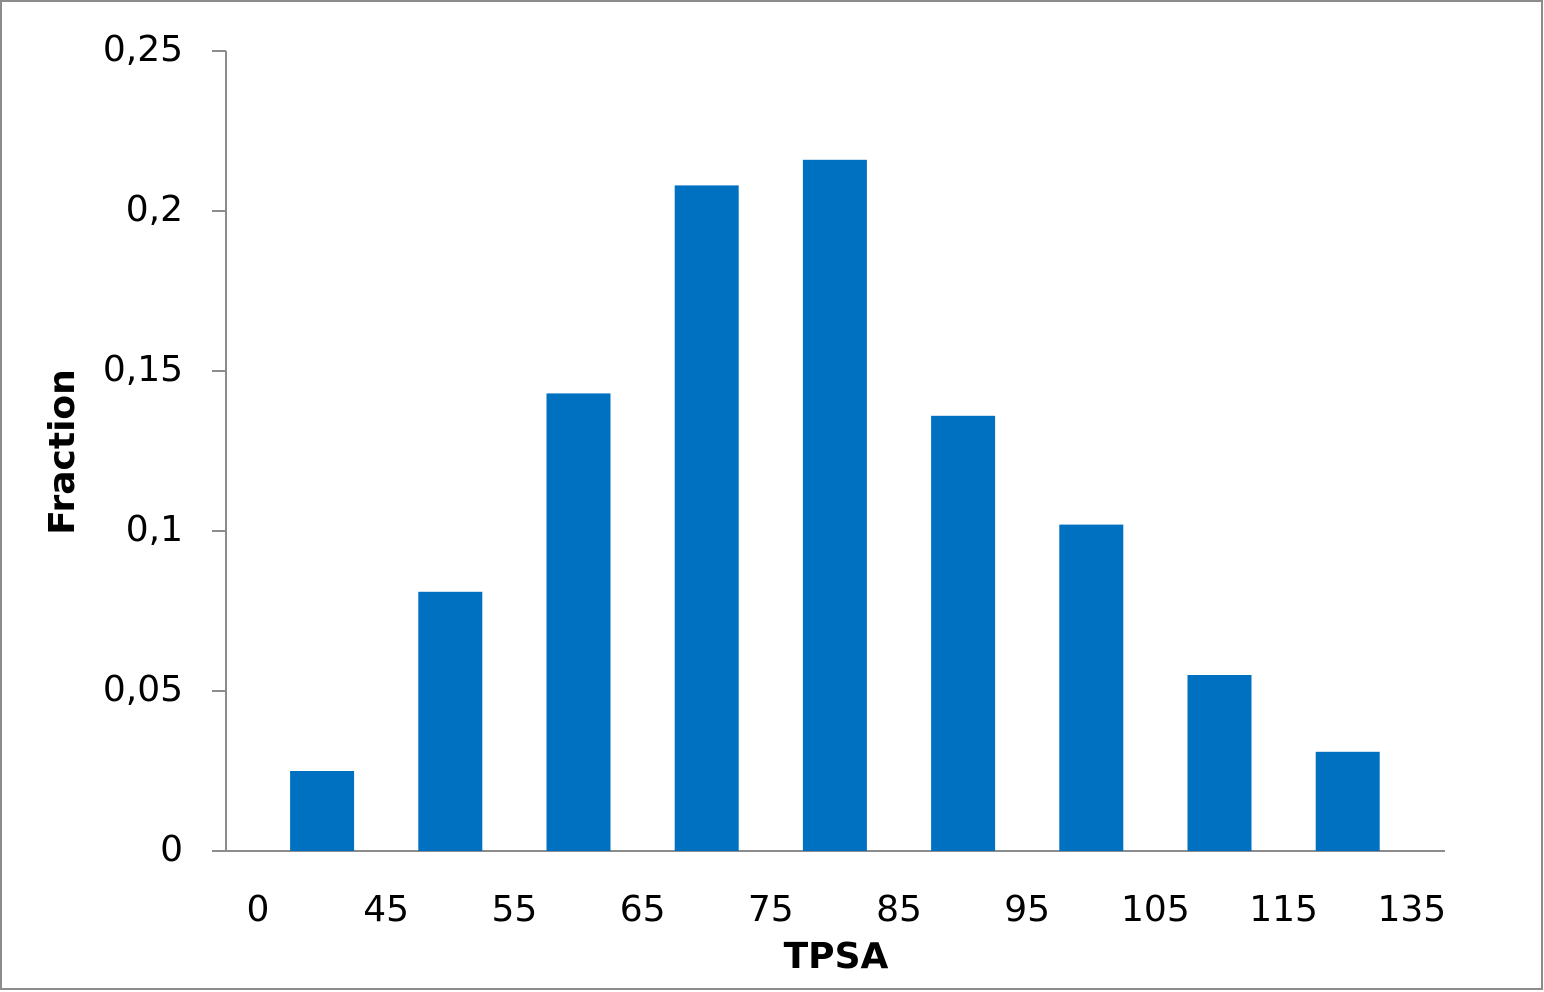 This screenshot has width=1544, height=992. What do you see at coordinates (62, 452) in the screenshot?
I see `y-axis-title: Fraction` at bounding box center [62, 452].